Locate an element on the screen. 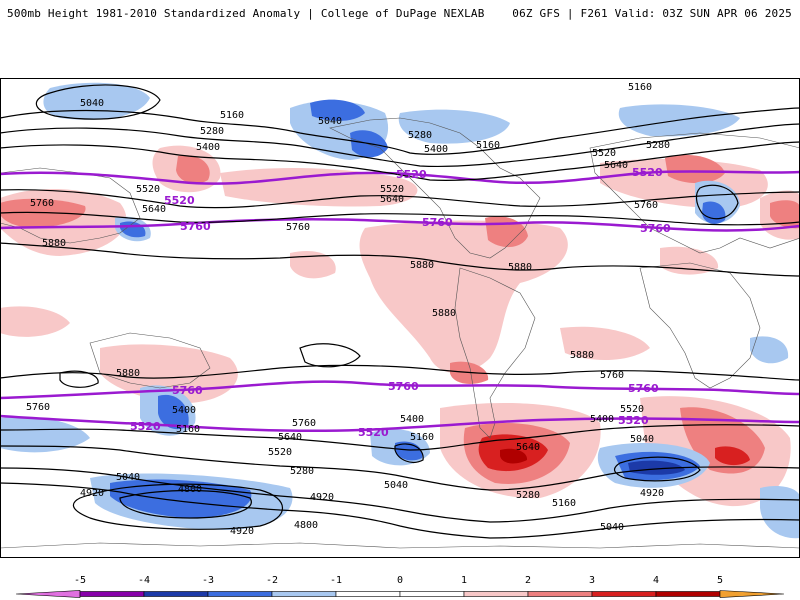 This screenshot has width=800, height=600. height-contour-5040-south is located at coordinates (400, 510).